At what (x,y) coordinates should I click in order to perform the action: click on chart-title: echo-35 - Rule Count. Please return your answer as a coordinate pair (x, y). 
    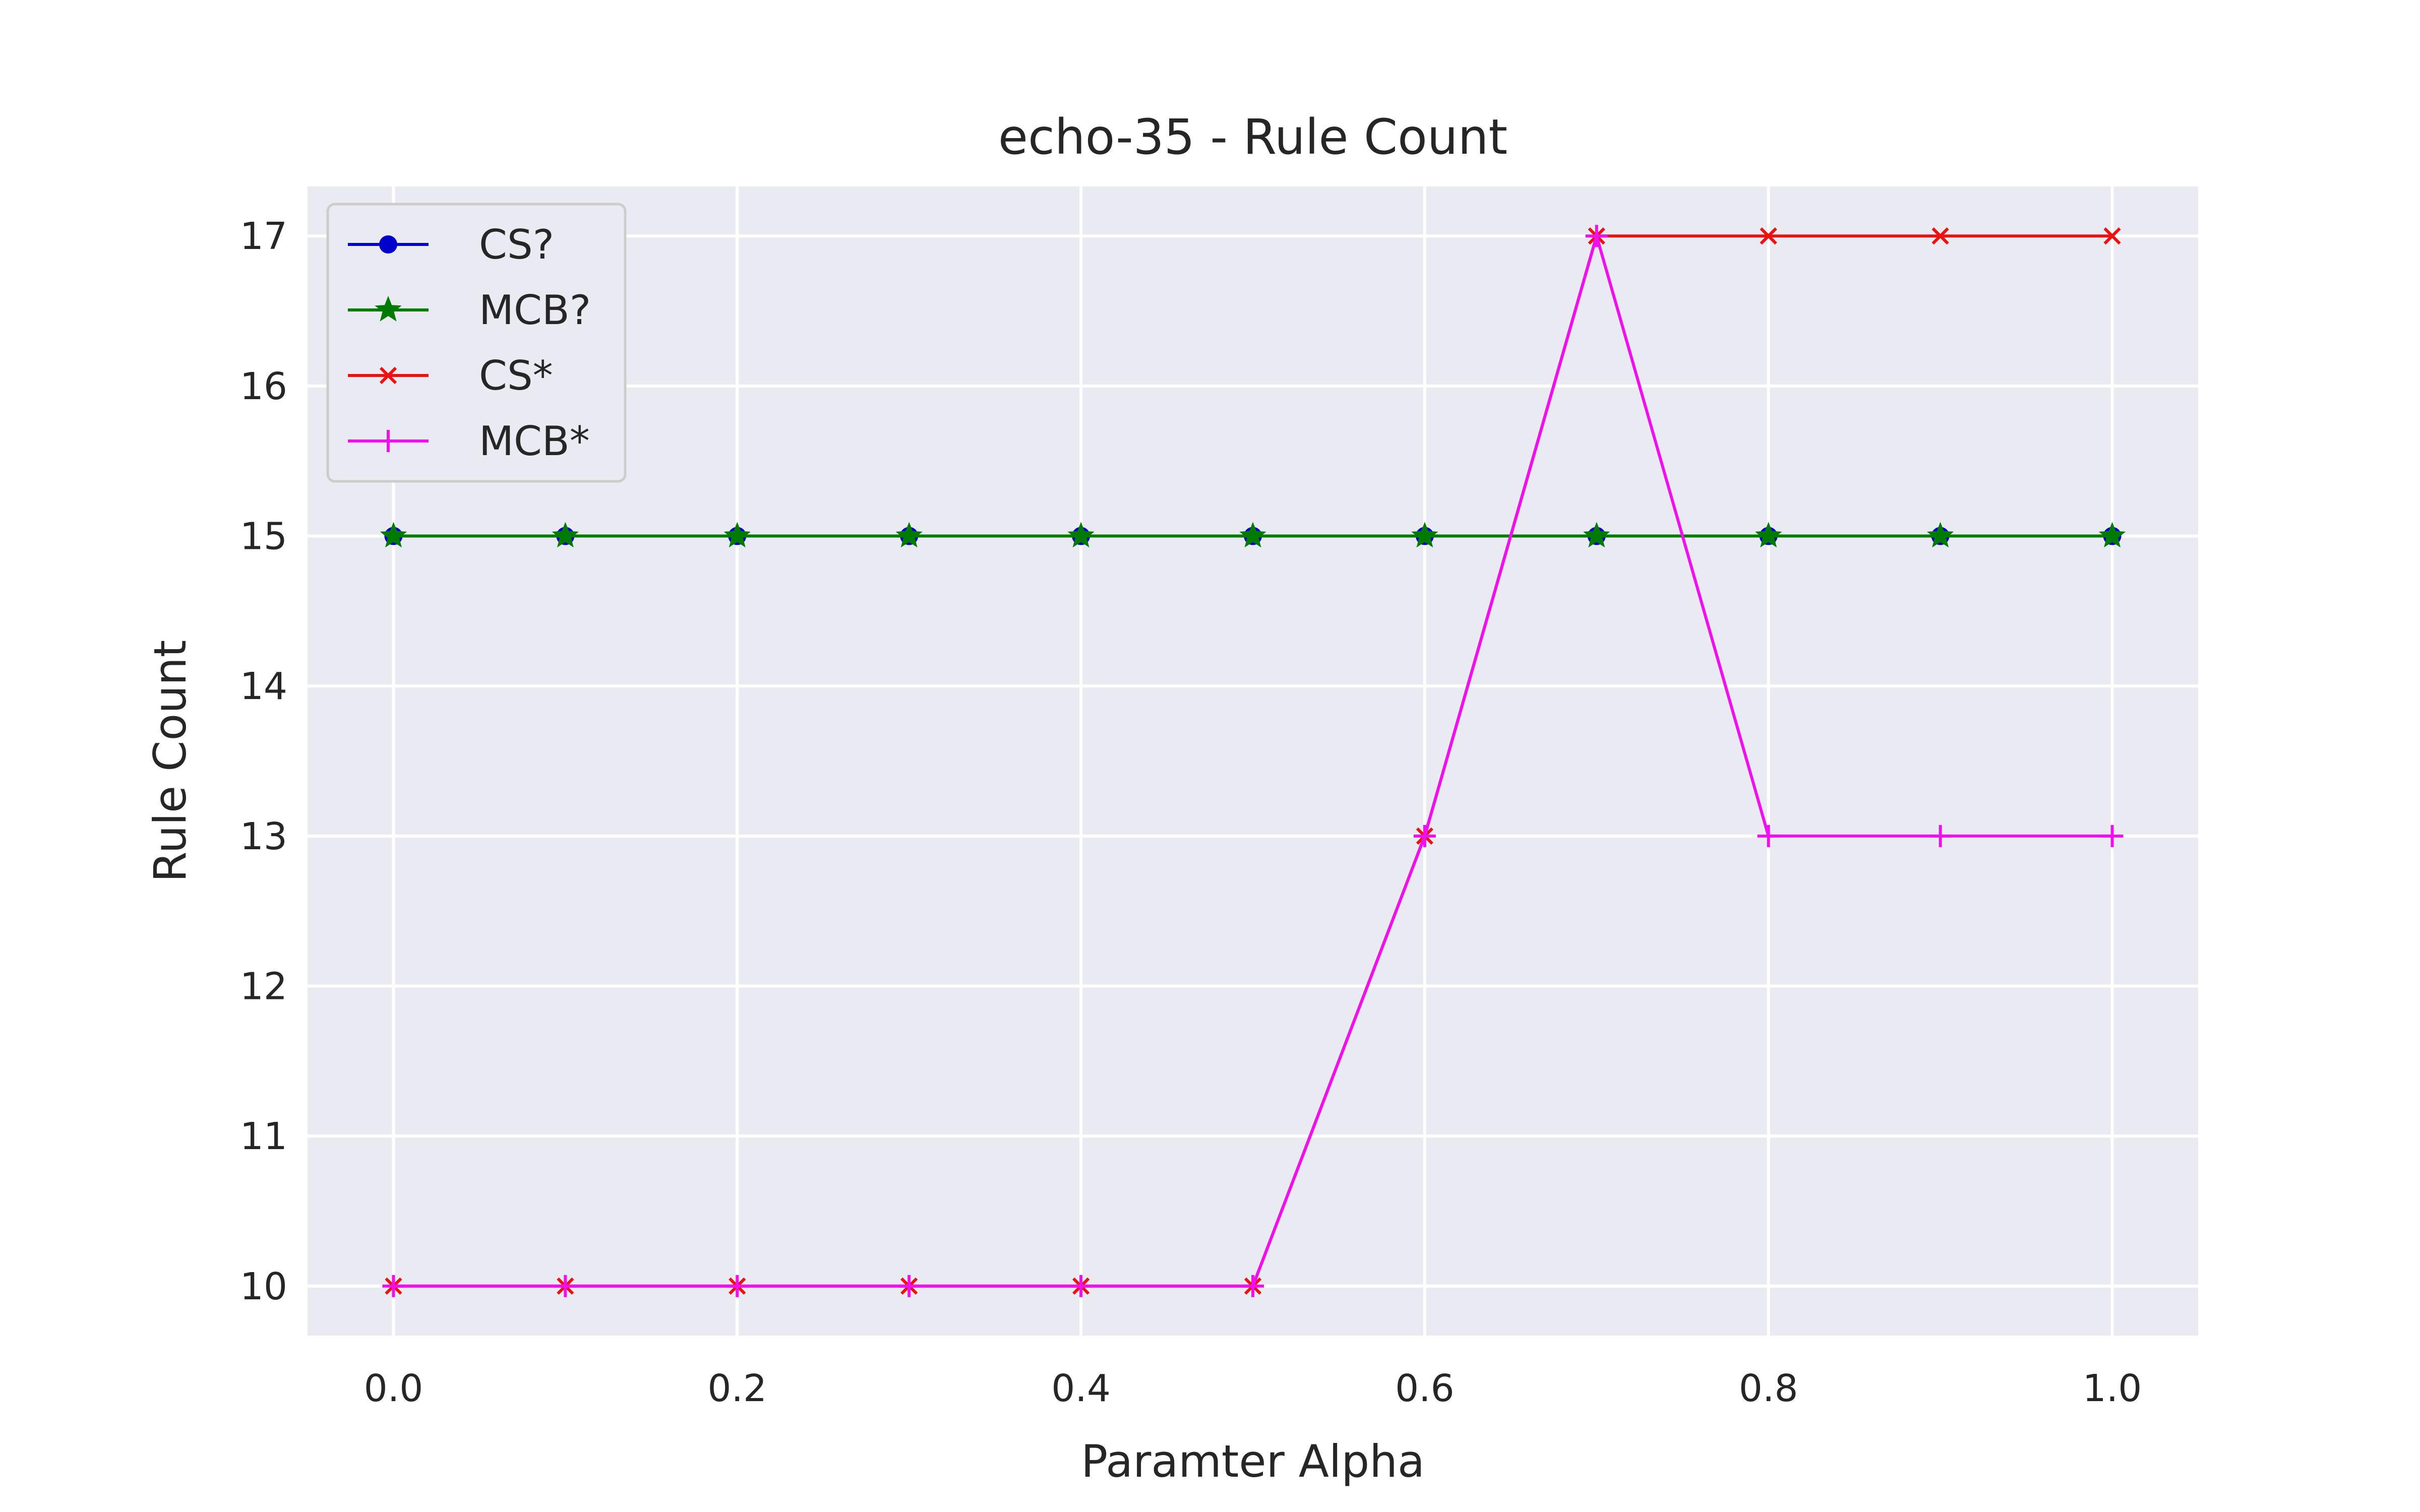
    Looking at the image, I should click on (1252, 137).